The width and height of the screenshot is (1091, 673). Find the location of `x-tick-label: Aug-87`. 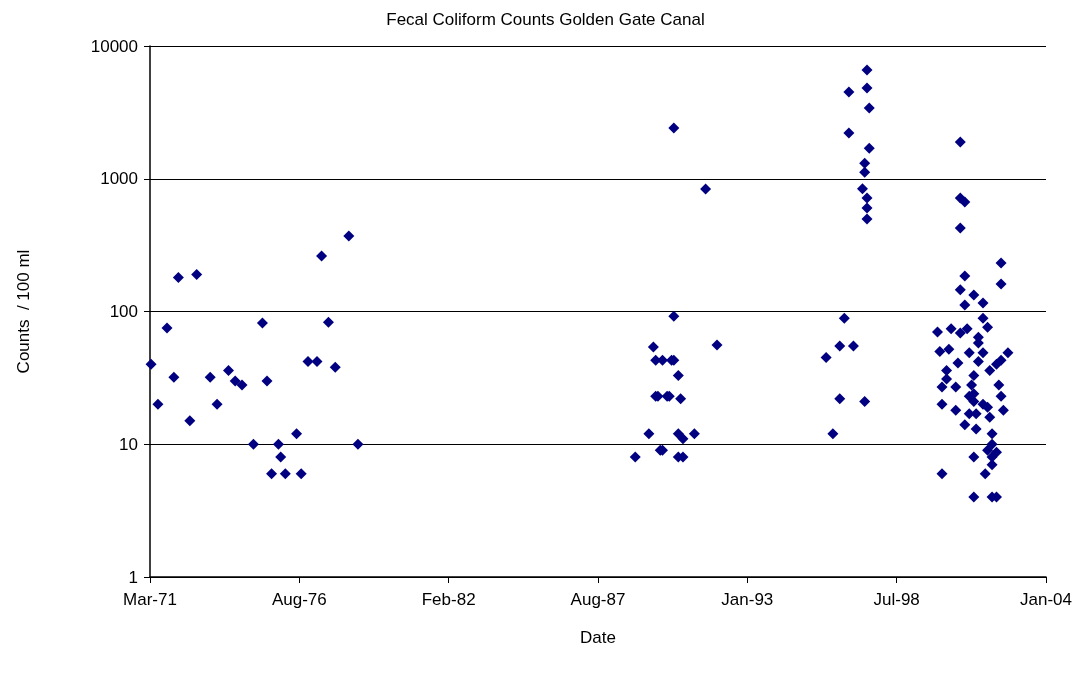

x-tick-label: Aug-87 is located at coordinates (598, 599).